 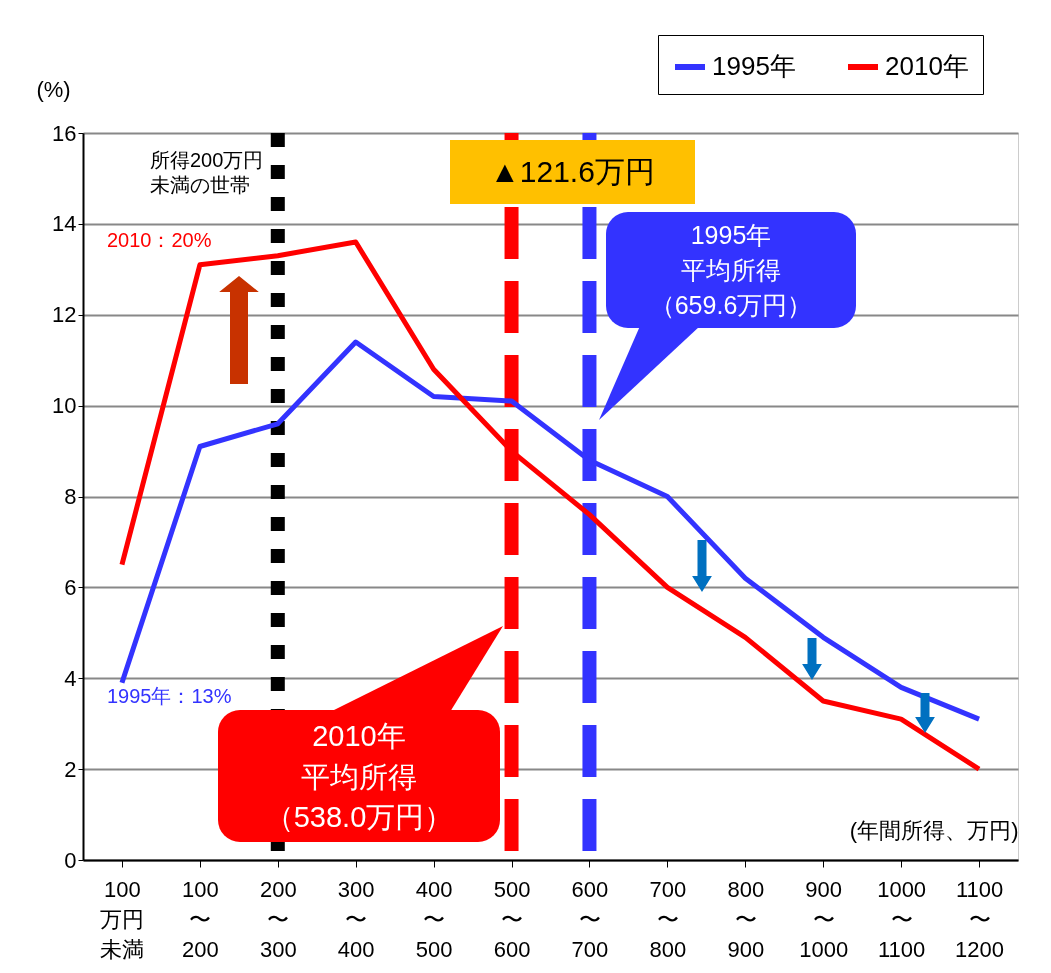 What do you see at coordinates (512, 919) in the screenshot?
I see `x-tick-label: 500〜600` at bounding box center [512, 919].